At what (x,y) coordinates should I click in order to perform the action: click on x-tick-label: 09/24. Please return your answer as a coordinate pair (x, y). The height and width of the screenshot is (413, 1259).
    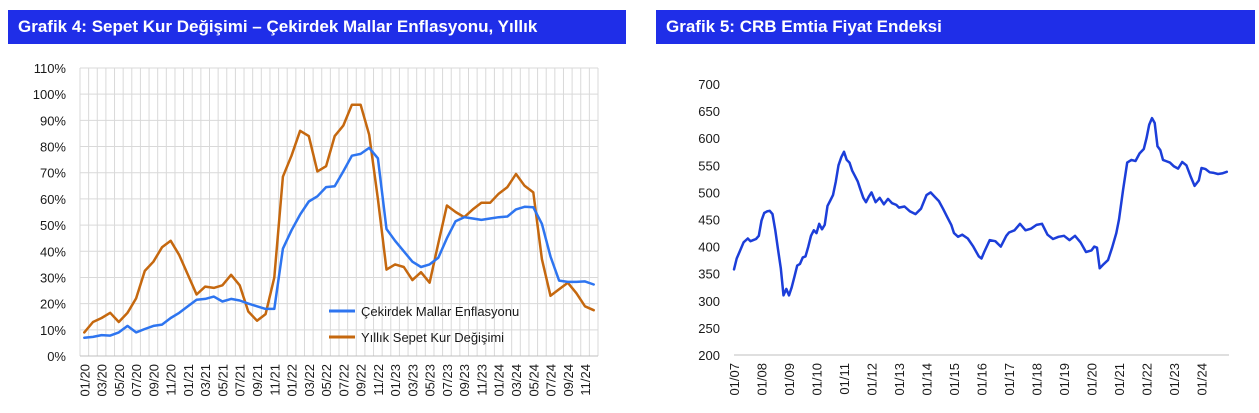
    Looking at the image, I should click on (568, 380).